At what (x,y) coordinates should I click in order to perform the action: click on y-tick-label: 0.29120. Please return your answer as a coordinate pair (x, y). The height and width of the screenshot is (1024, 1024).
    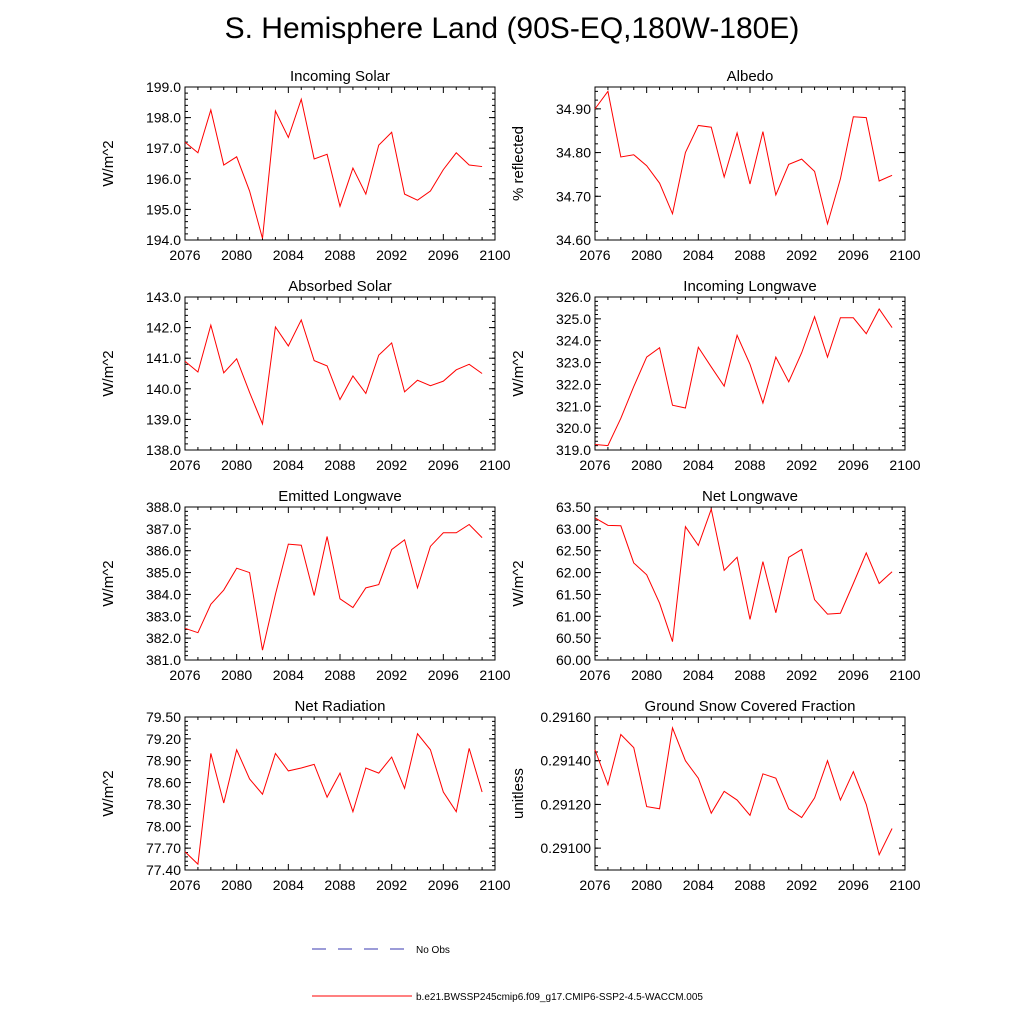
    Looking at the image, I should click on (565, 804).